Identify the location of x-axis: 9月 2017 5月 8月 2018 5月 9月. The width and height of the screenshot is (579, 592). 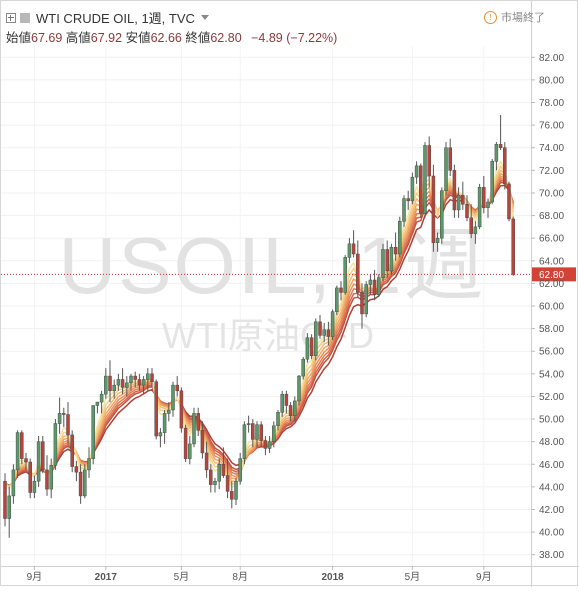
(289, 574).